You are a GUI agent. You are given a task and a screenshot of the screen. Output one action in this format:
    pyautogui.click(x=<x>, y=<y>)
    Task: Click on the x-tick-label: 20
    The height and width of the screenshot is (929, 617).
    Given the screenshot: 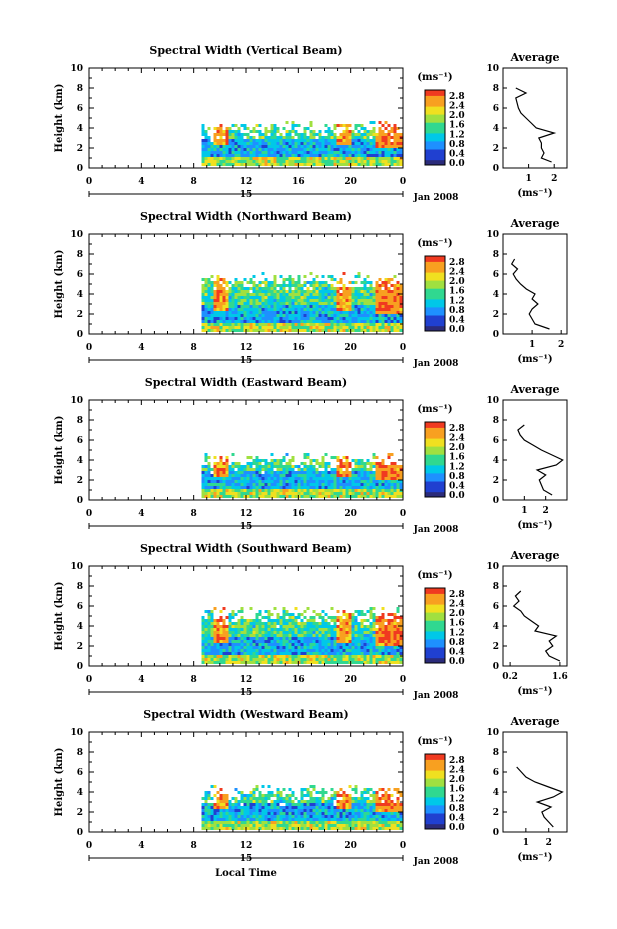 What is the action you would take?
    pyautogui.click(x=350, y=514)
    